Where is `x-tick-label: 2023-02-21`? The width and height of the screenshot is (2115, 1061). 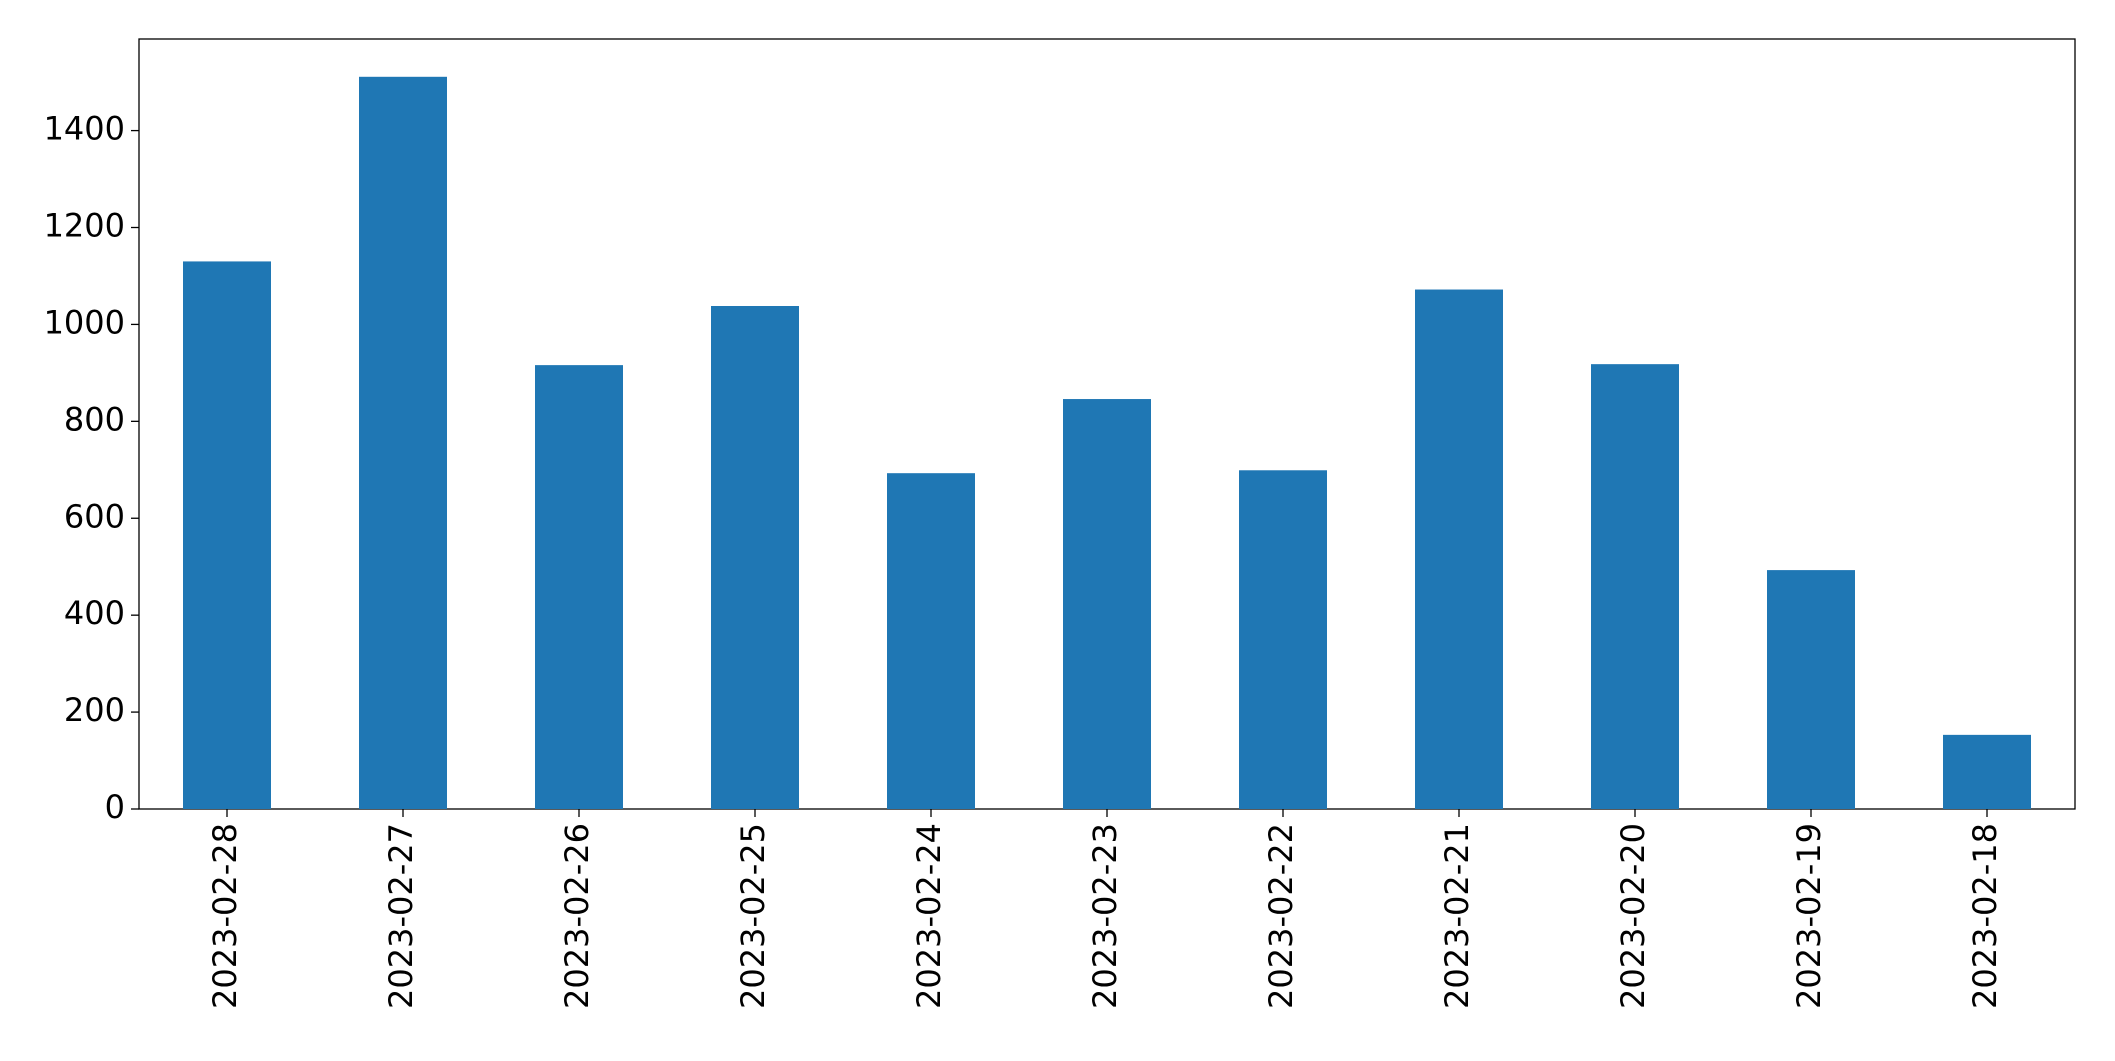 x-tick-label: 2023-02-21 is located at coordinates (1457, 916).